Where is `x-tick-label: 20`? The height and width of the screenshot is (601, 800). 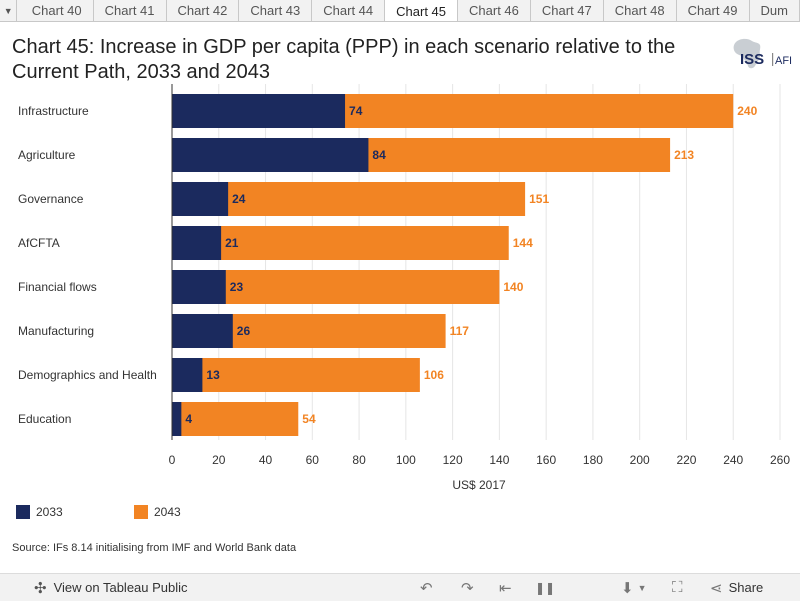 x-tick-label: 20 is located at coordinates (219, 460).